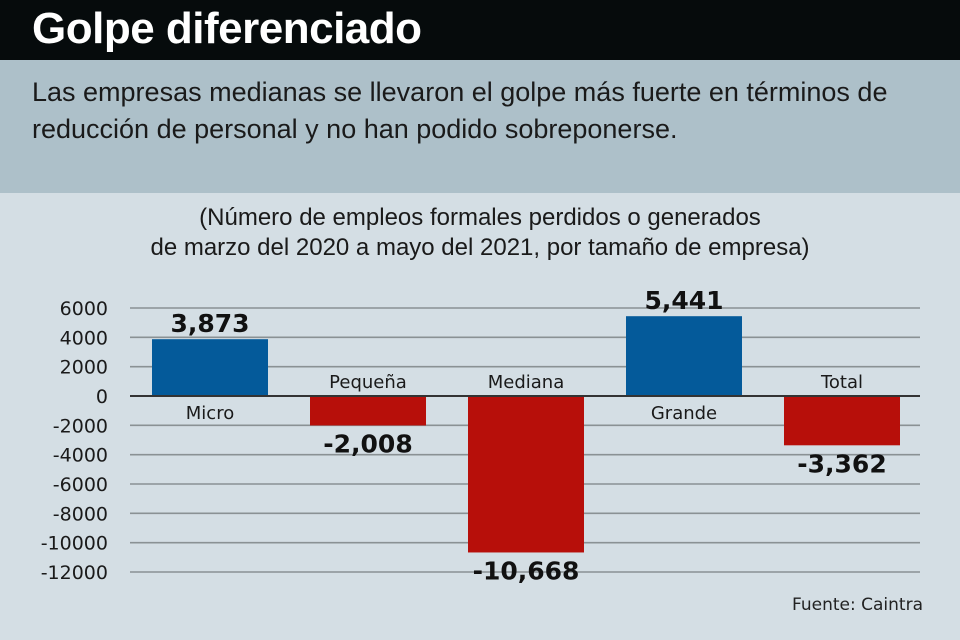 Image resolution: width=960 pixels, height=640 pixels. Describe the element at coordinates (841, 463) in the screenshot. I see `data-label: -3,362` at that location.